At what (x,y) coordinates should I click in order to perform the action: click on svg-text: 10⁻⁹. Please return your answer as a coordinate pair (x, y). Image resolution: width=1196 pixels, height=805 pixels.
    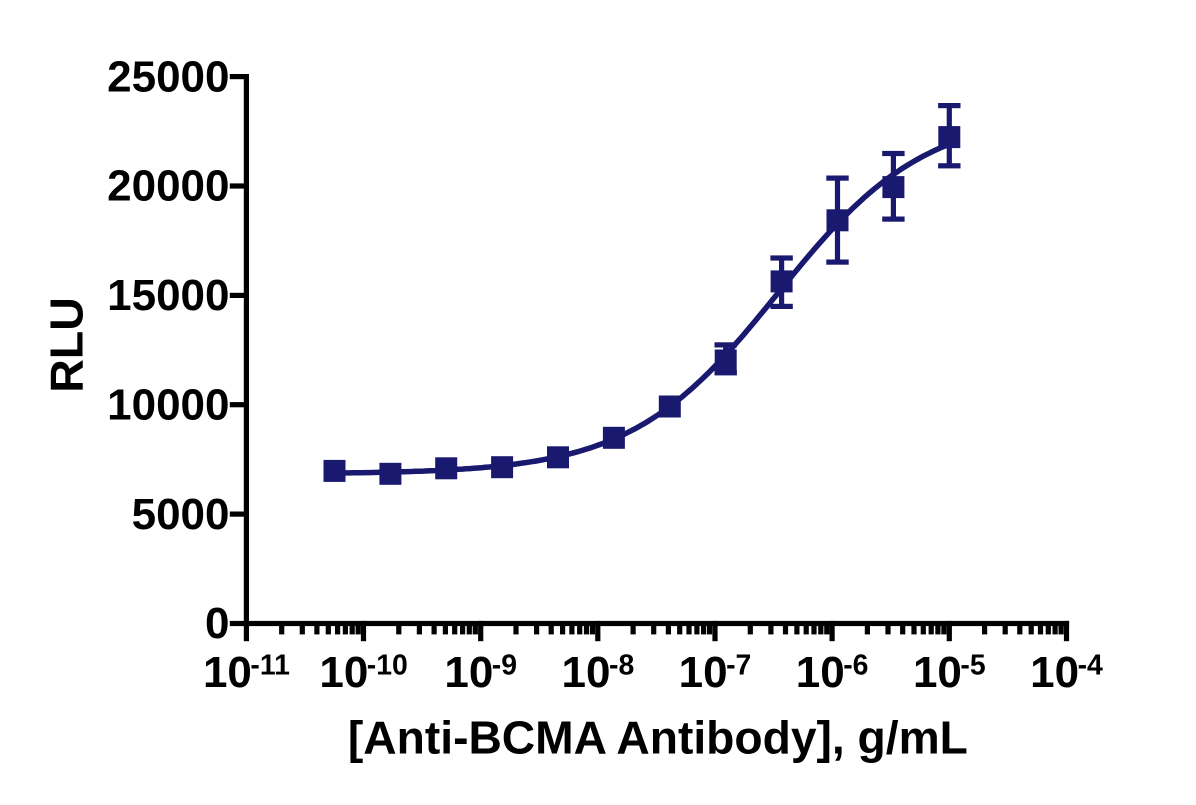
    Looking at the image, I should click on (480, 672).